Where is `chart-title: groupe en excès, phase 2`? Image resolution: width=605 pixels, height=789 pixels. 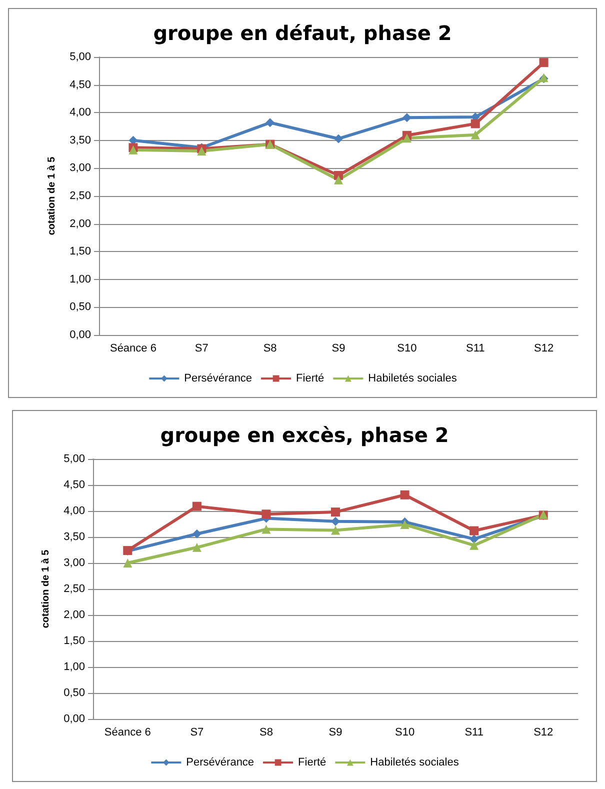
chart-title: groupe en excès, phase 2 is located at coordinates (304, 435).